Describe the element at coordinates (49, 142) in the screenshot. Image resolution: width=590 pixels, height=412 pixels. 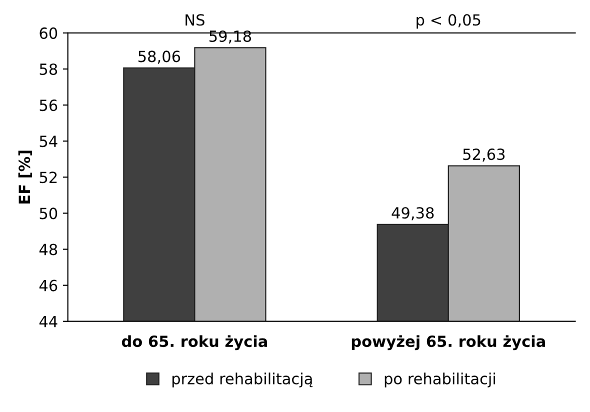
I see `y-tick-label: 54` at that location.